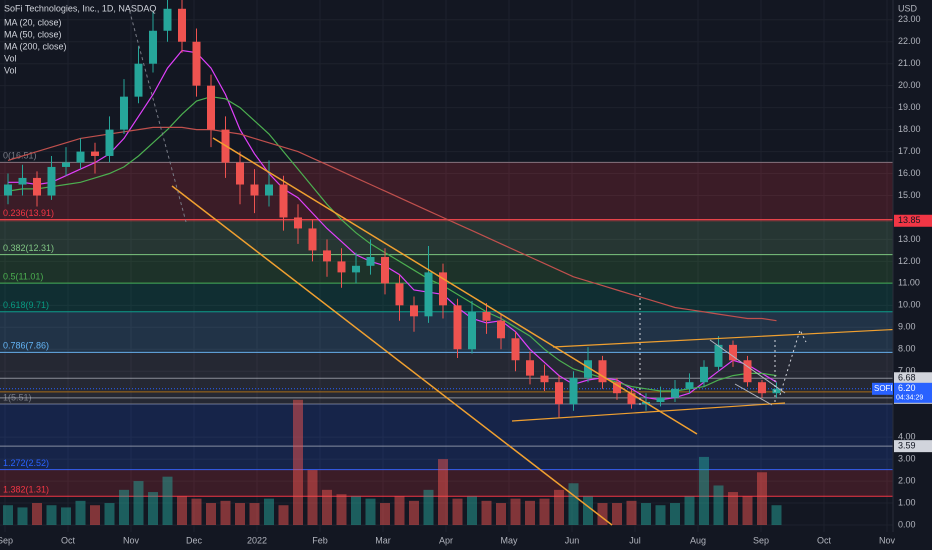 The image size is (932, 550). I want to click on y-tick-label: 12.00, so click(909, 261).